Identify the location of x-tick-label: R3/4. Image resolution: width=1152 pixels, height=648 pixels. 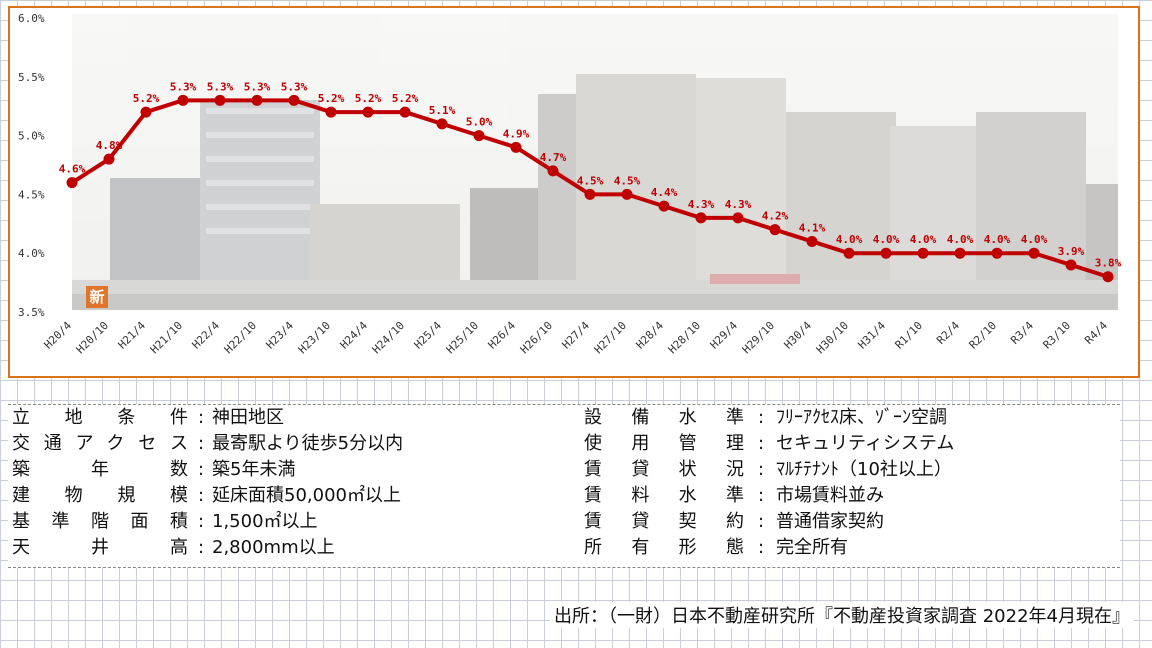
(1022, 333).